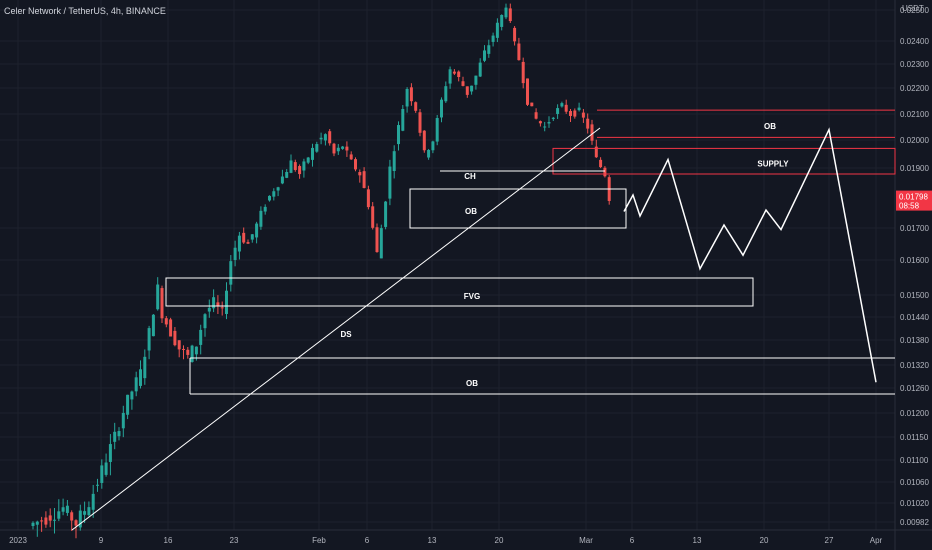 This screenshot has height=550, width=932. Describe the element at coordinates (914, 503) in the screenshot. I see `y-tick-label: 0.01020` at that location.